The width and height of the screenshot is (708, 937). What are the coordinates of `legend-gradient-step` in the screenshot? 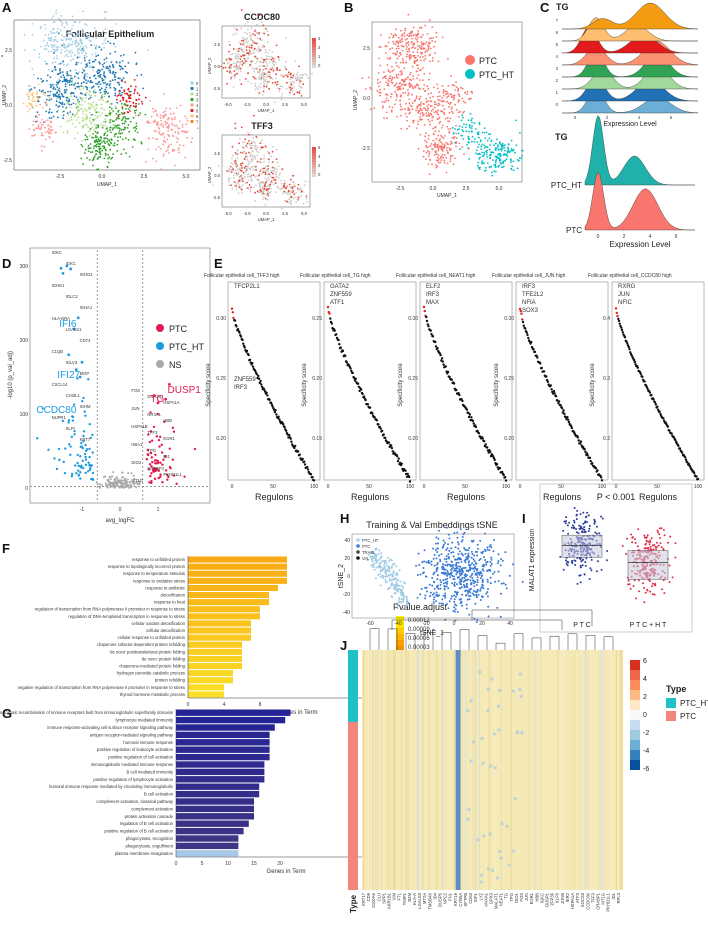 It's located at (400, 649).